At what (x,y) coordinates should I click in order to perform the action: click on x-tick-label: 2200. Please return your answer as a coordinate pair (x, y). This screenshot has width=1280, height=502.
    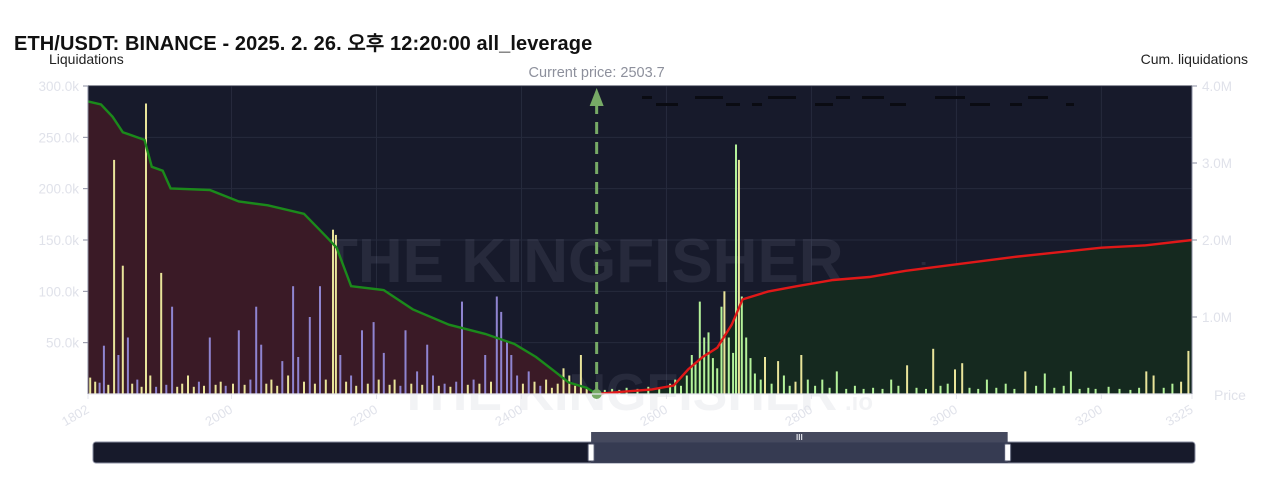
    Looking at the image, I should click on (363, 415).